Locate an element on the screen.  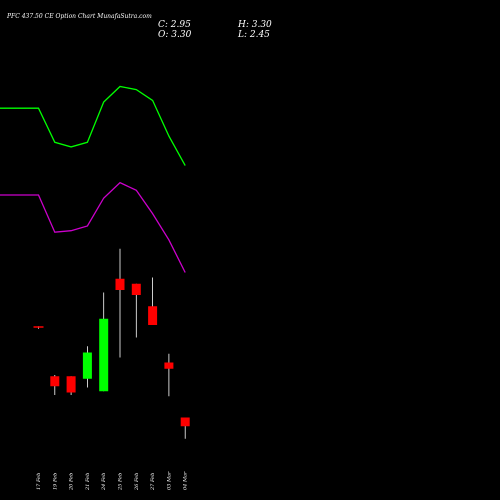
low-value: L: 2.45 is located at coordinates (253, 35).